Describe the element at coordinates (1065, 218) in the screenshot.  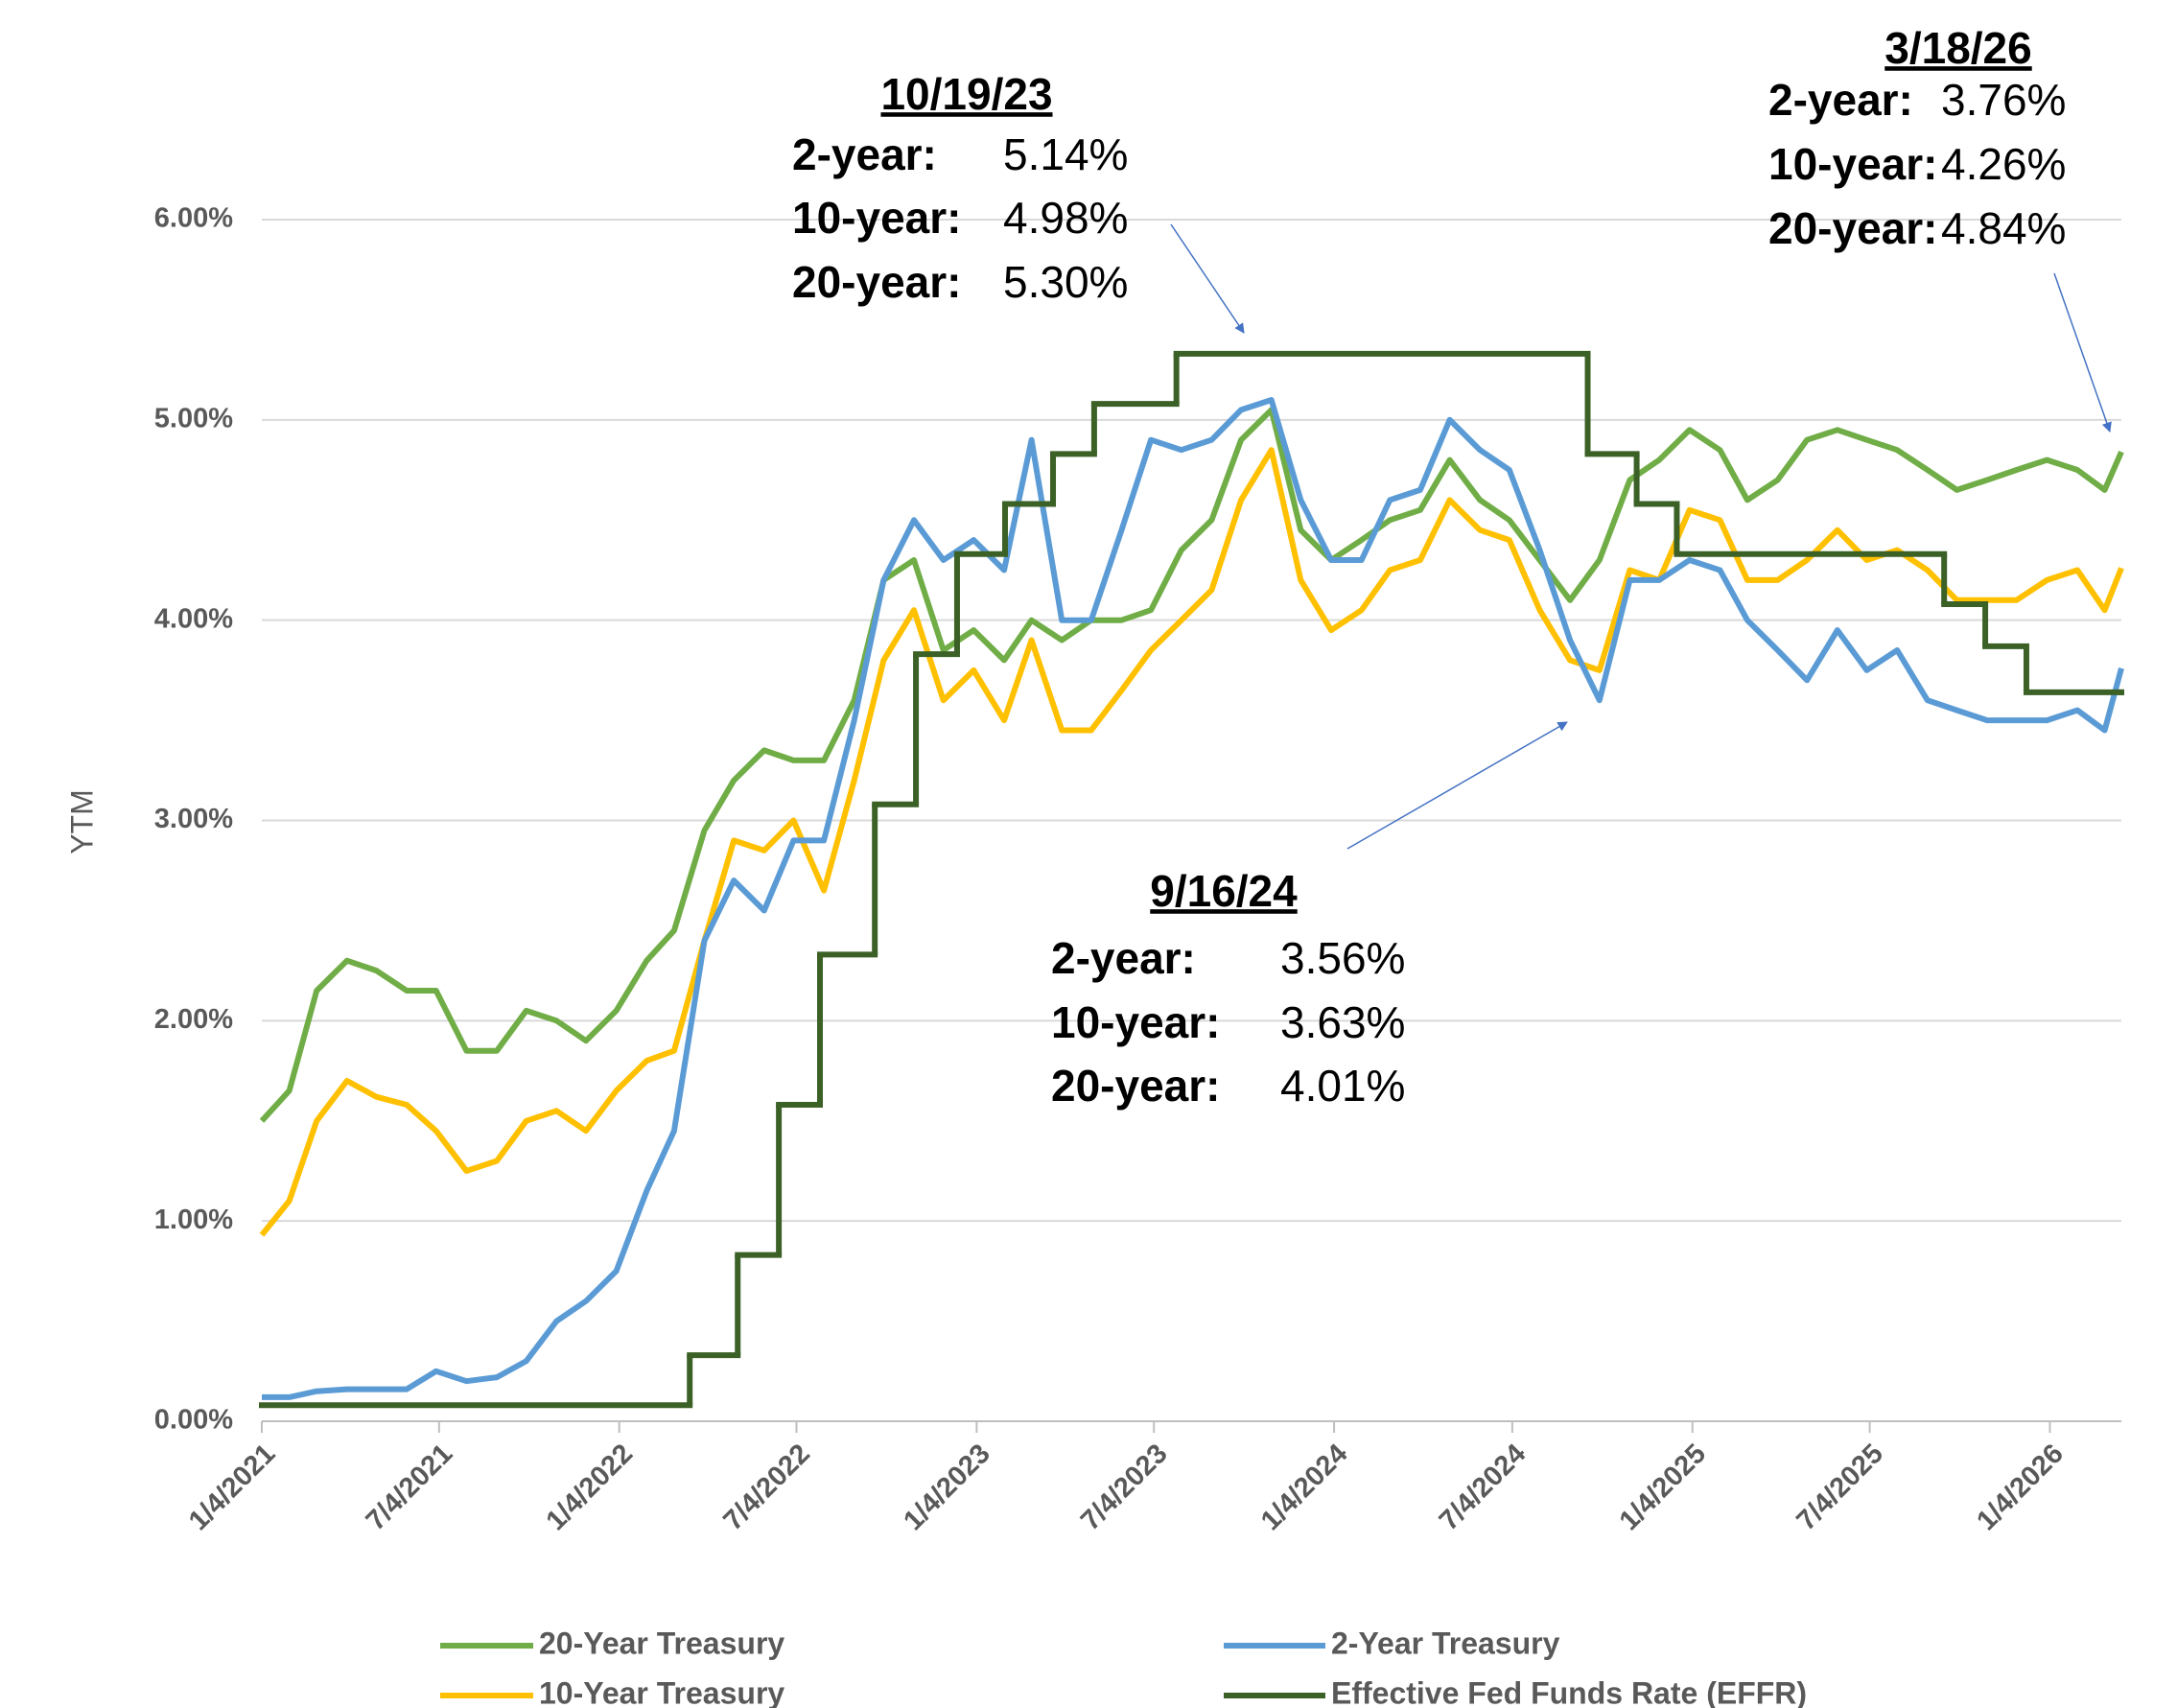
I see `annotation-value: 4.98%` at that location.